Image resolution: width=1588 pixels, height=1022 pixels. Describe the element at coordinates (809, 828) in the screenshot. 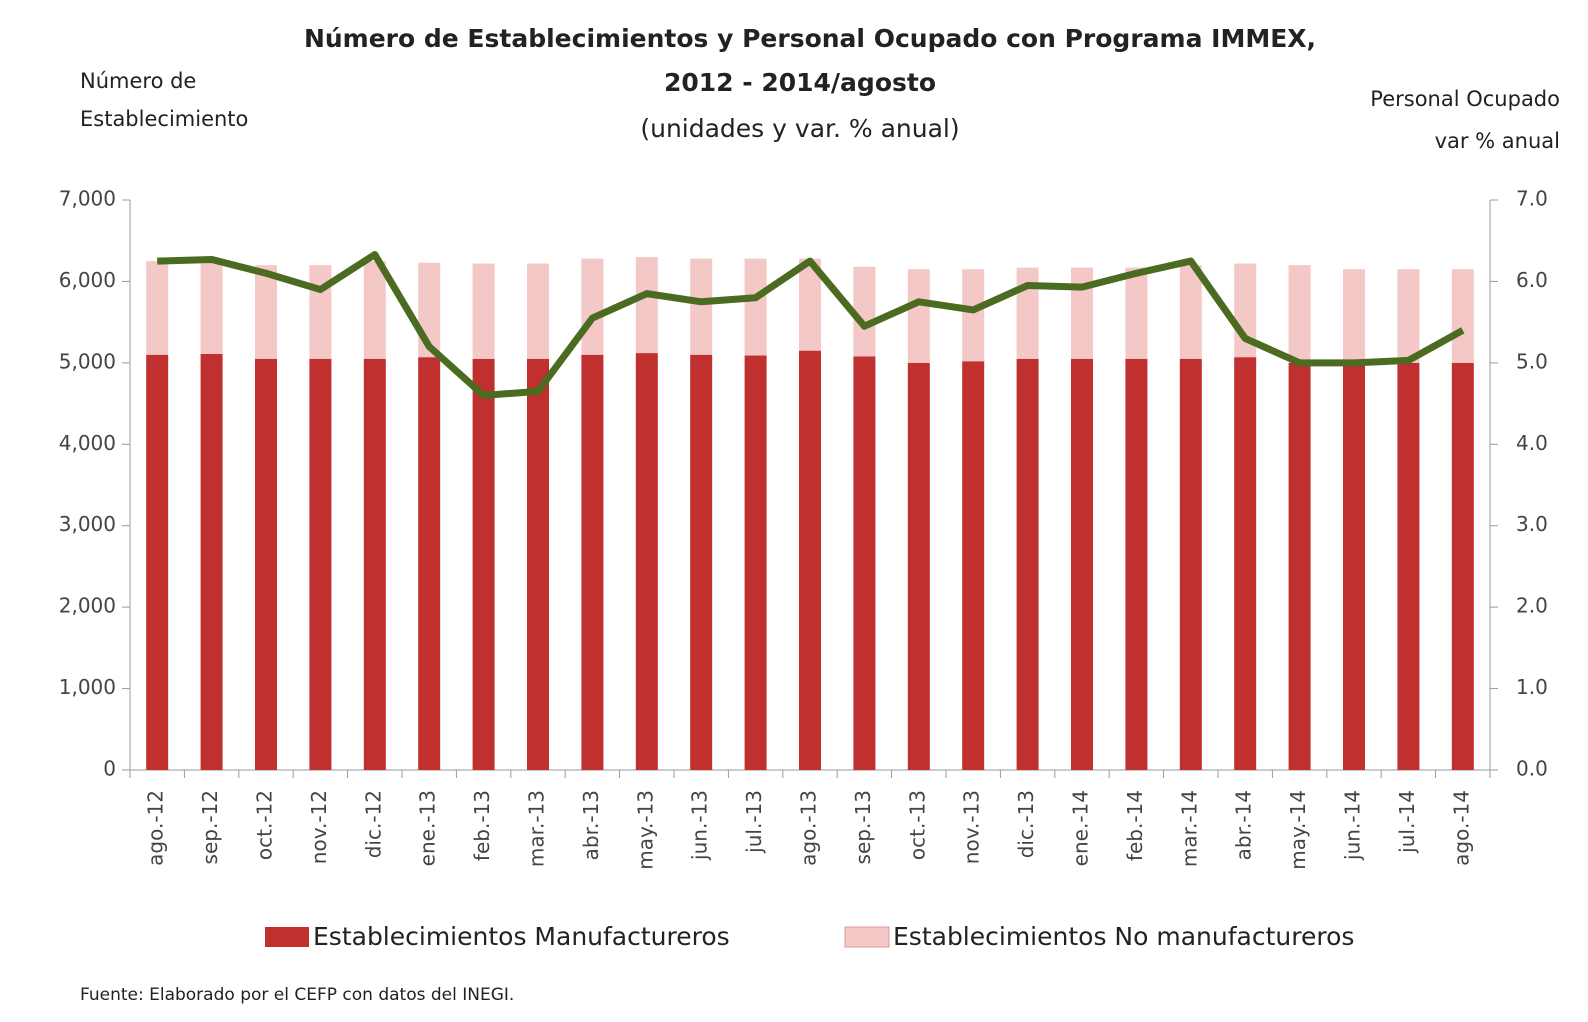

I see `x-tick-label: ago.-13` at that location.